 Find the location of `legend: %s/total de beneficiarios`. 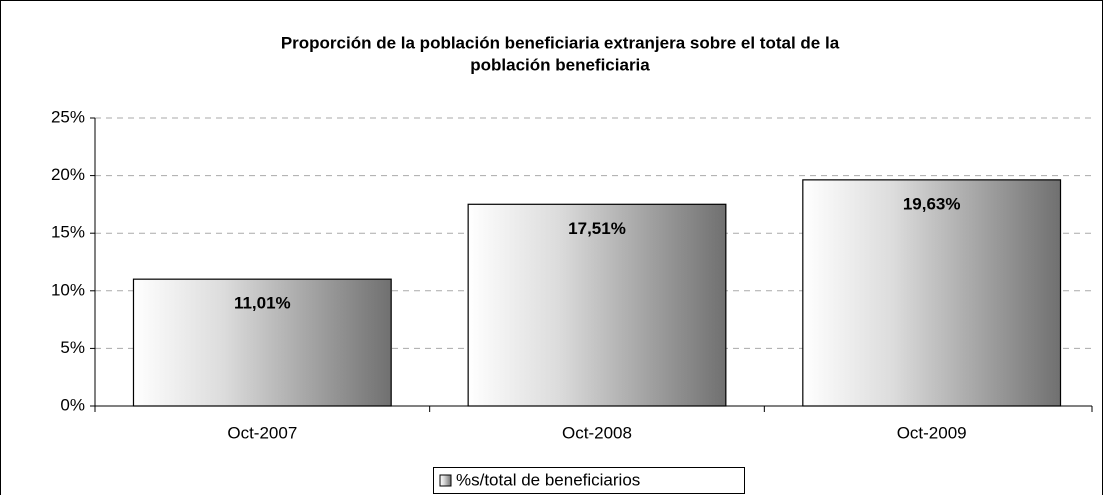

legend: %s/total de beneficiarios is located at coordinates (589, 480).